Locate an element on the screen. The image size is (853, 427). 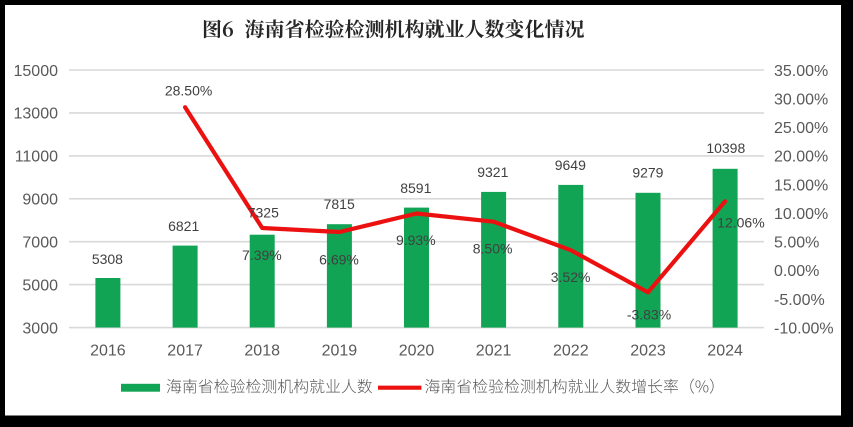
svg-text: 2020 is located at coordinates (417, 351).